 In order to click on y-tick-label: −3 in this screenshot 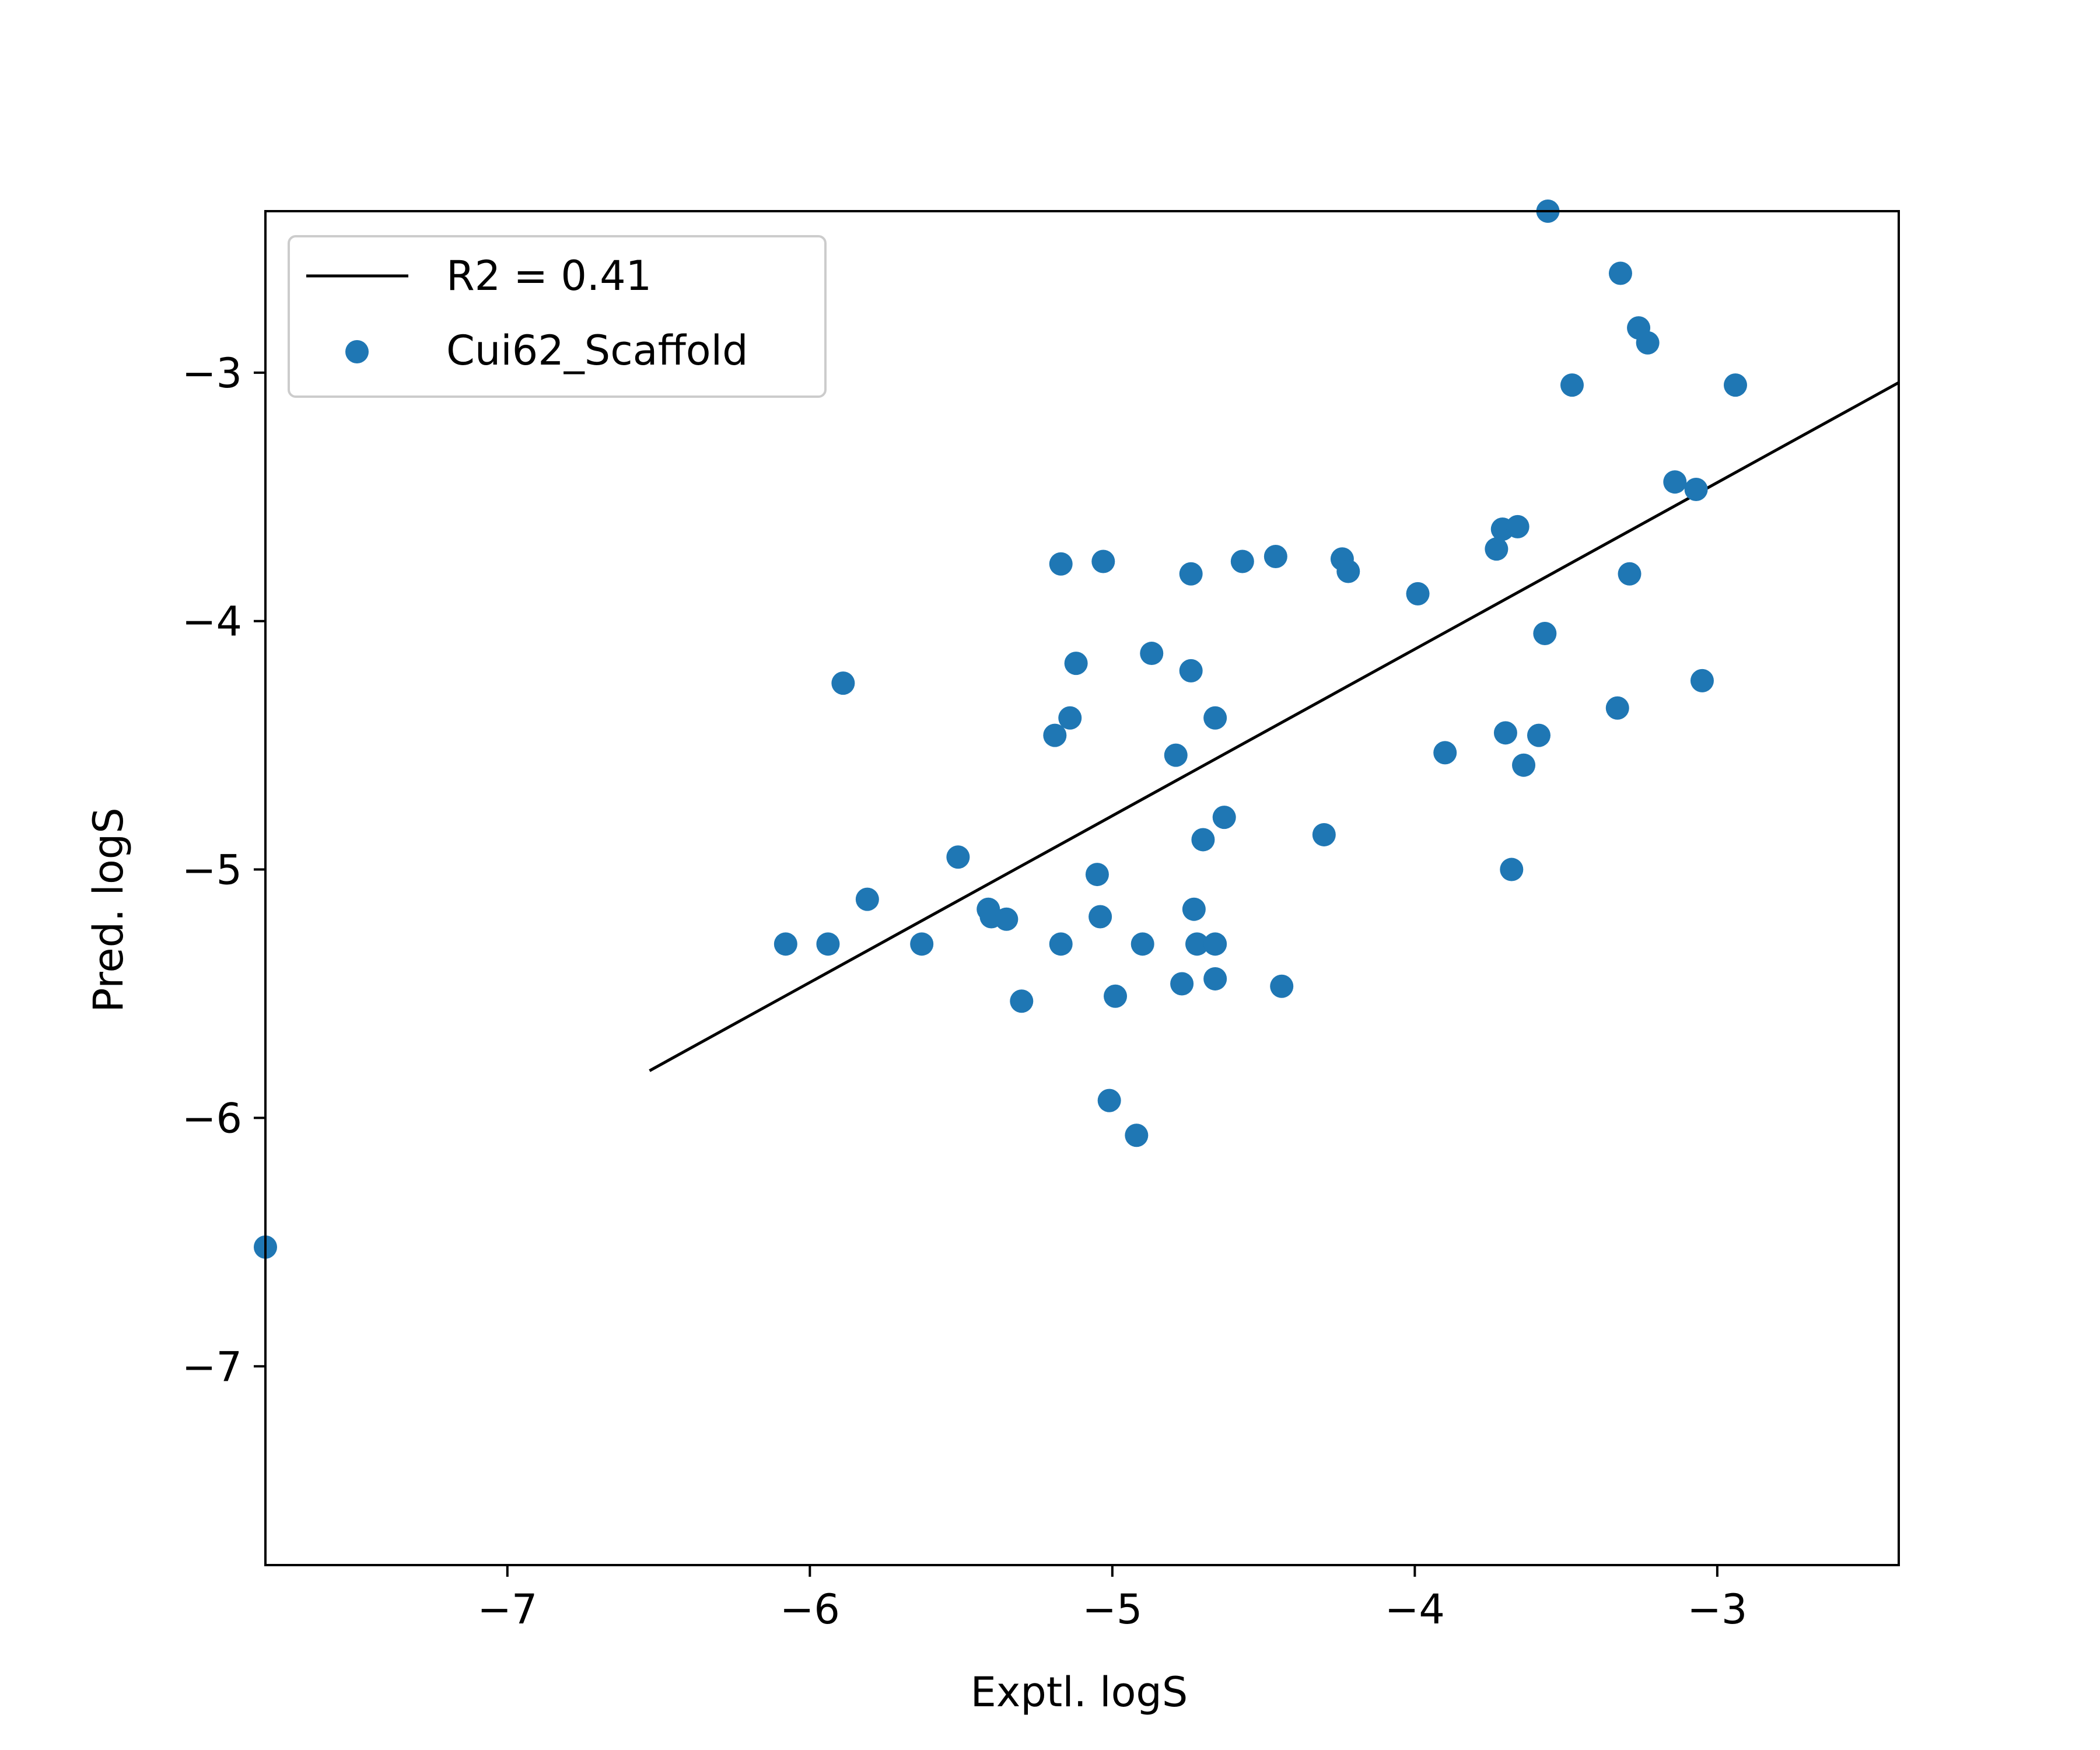, I will do `click(212, 373)`.